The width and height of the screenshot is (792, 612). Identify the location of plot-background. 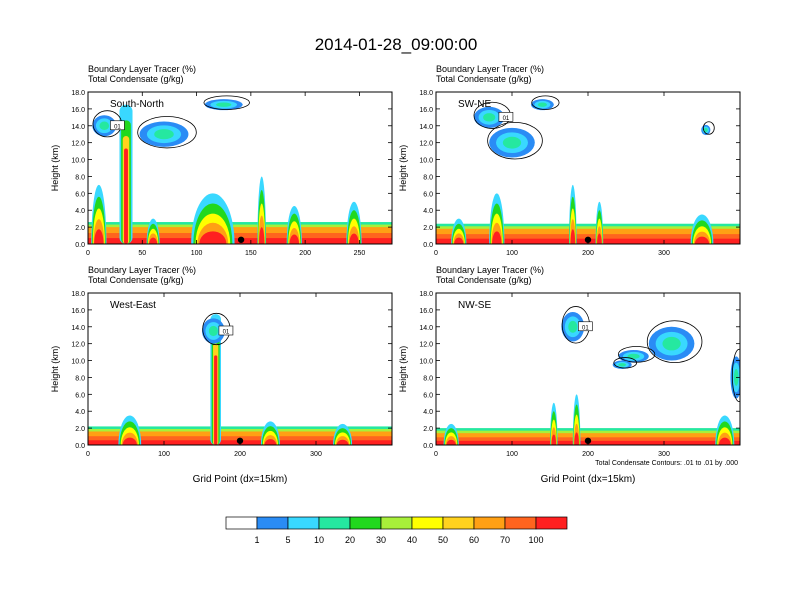
(240, 369).